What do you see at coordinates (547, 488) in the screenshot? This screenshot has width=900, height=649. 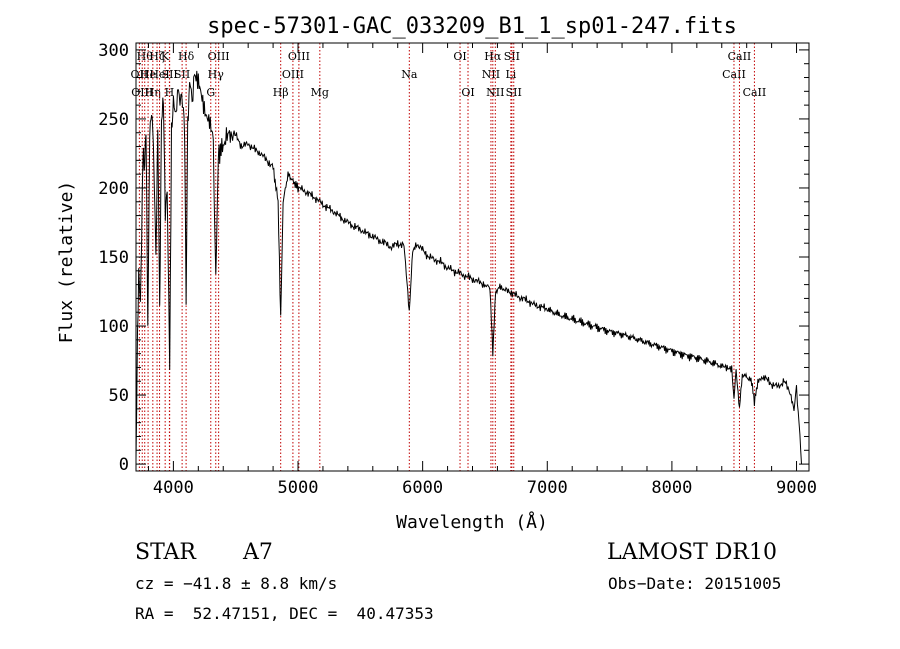 I see `x-tick-label: 7000` at bounding box center [547, 488].